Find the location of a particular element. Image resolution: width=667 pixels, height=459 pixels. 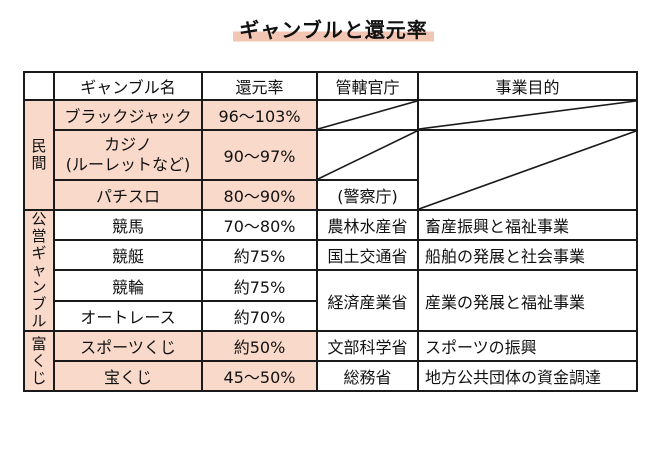

title-wrap: ギャンブルと還元率 is located at coordinates (333, 29).